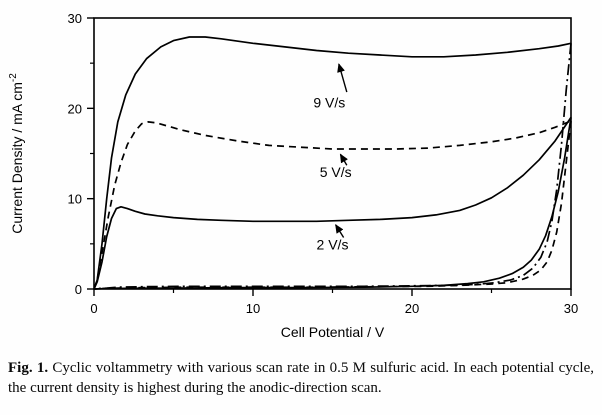  Describe the element at coordinates (336, 172) in the screenshot. I see `annotation-label: 5 V/s` at that location.